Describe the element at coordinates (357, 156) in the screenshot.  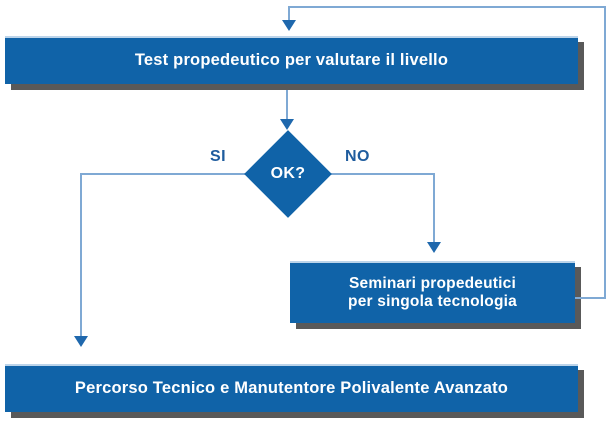
I see `branch-label-no: NO` at that location.